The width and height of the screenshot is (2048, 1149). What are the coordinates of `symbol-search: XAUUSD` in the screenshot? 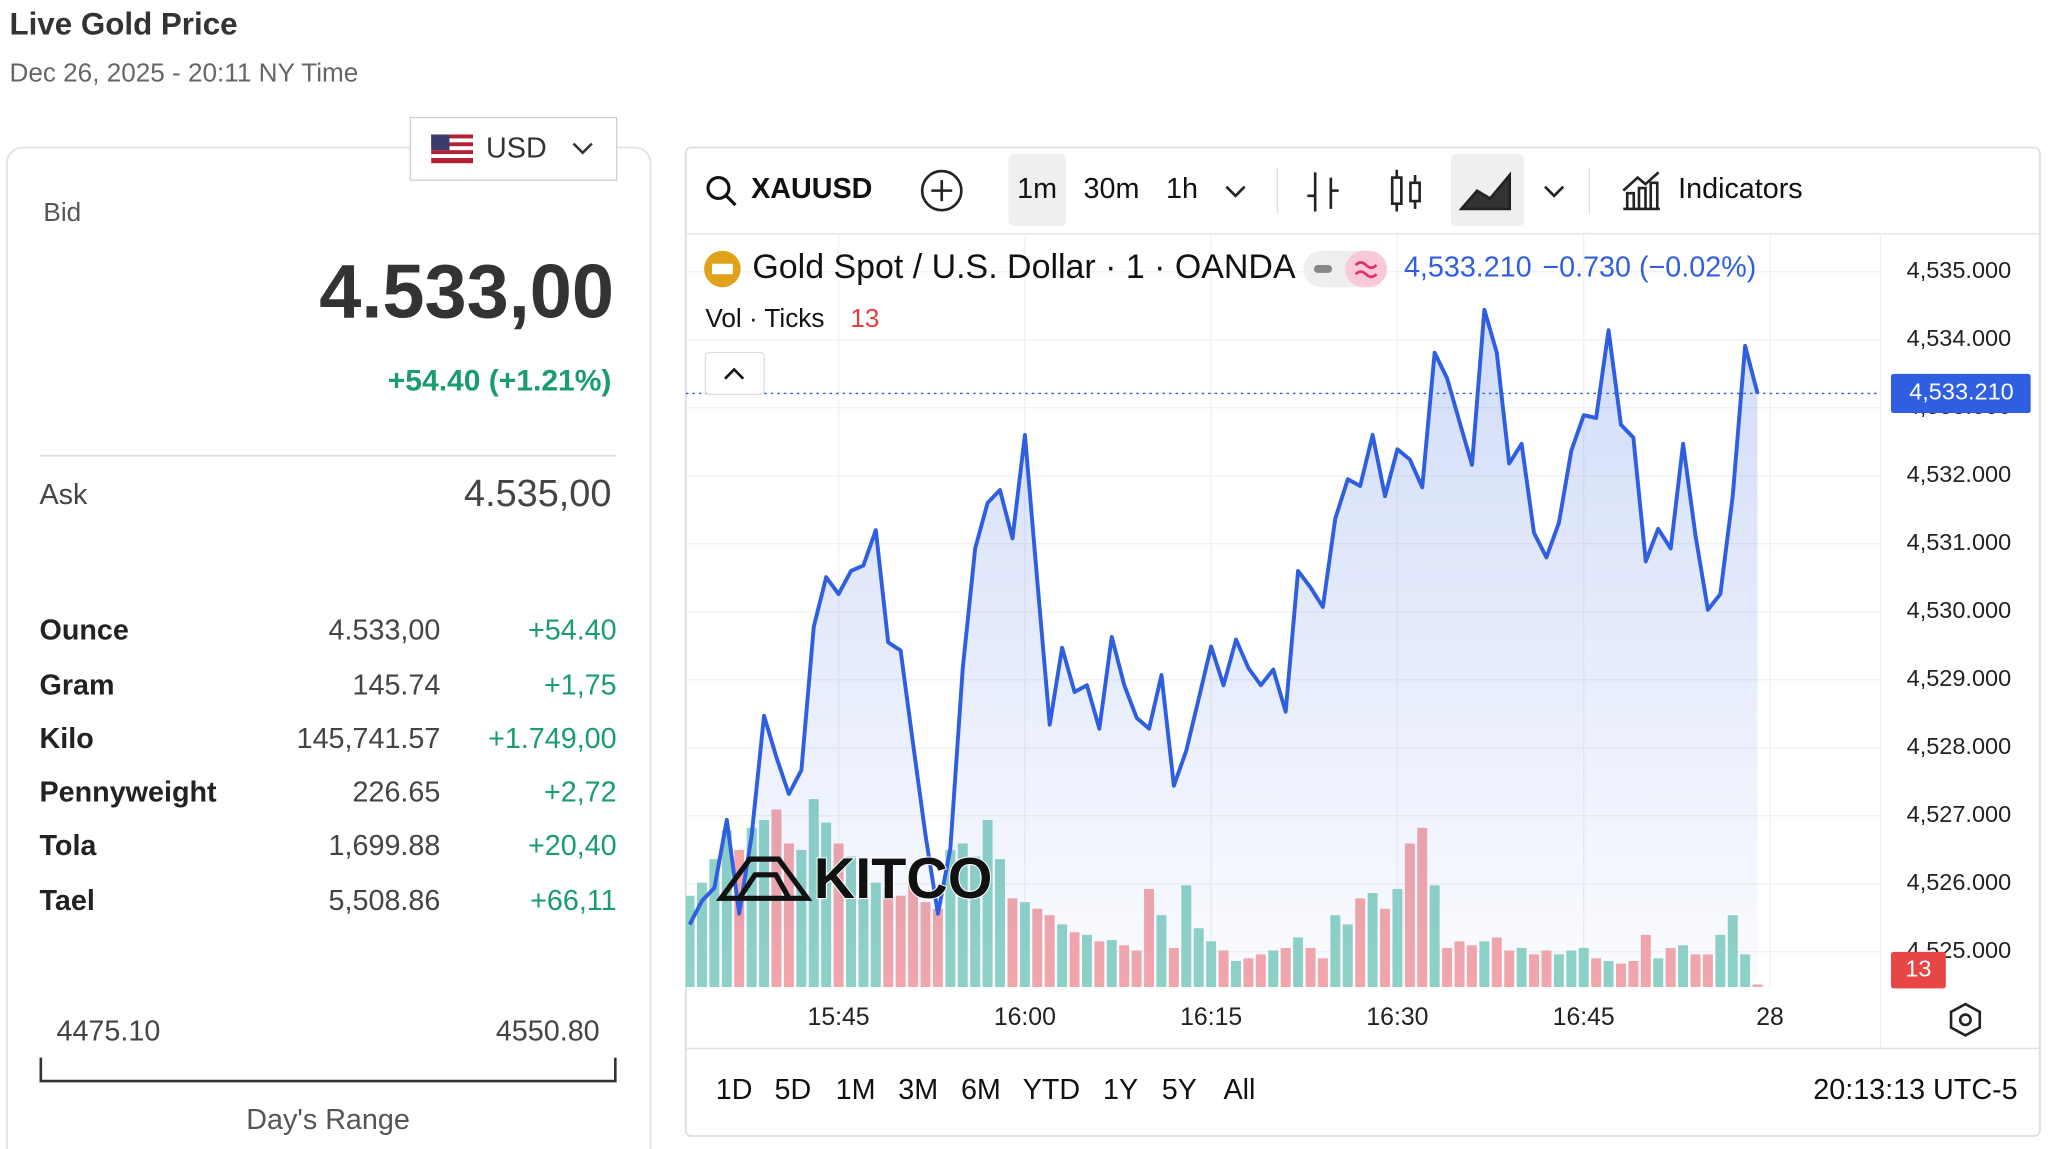 It's located at (789, 190).